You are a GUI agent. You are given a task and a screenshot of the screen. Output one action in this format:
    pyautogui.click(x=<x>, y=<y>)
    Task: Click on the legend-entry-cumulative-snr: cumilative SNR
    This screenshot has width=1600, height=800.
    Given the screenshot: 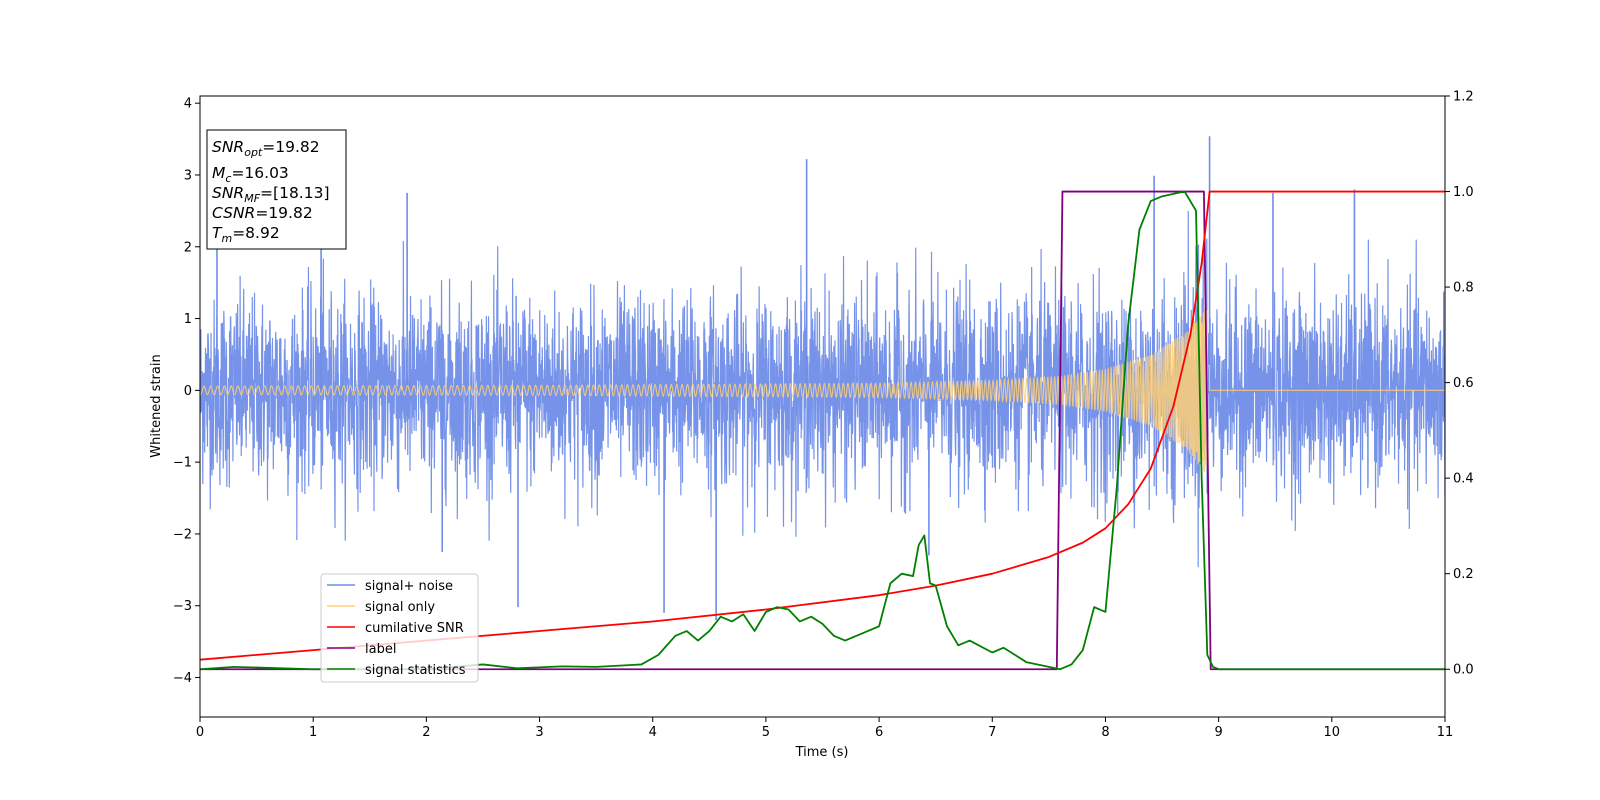 What is the action you would take?
    pyautogui.click(x=395, y=628)
    